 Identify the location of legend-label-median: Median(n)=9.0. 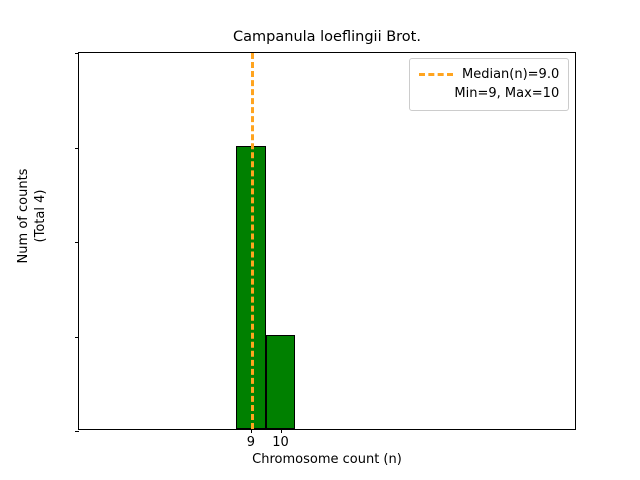
(511, 74).